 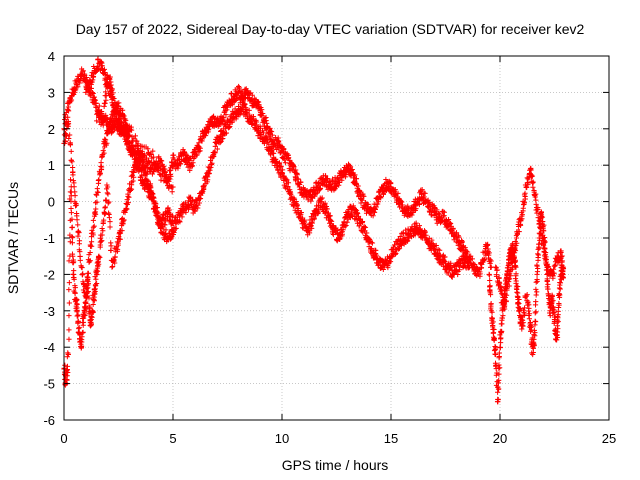 I want to click on y-tick-label: -2, so click(x=49, y=274).